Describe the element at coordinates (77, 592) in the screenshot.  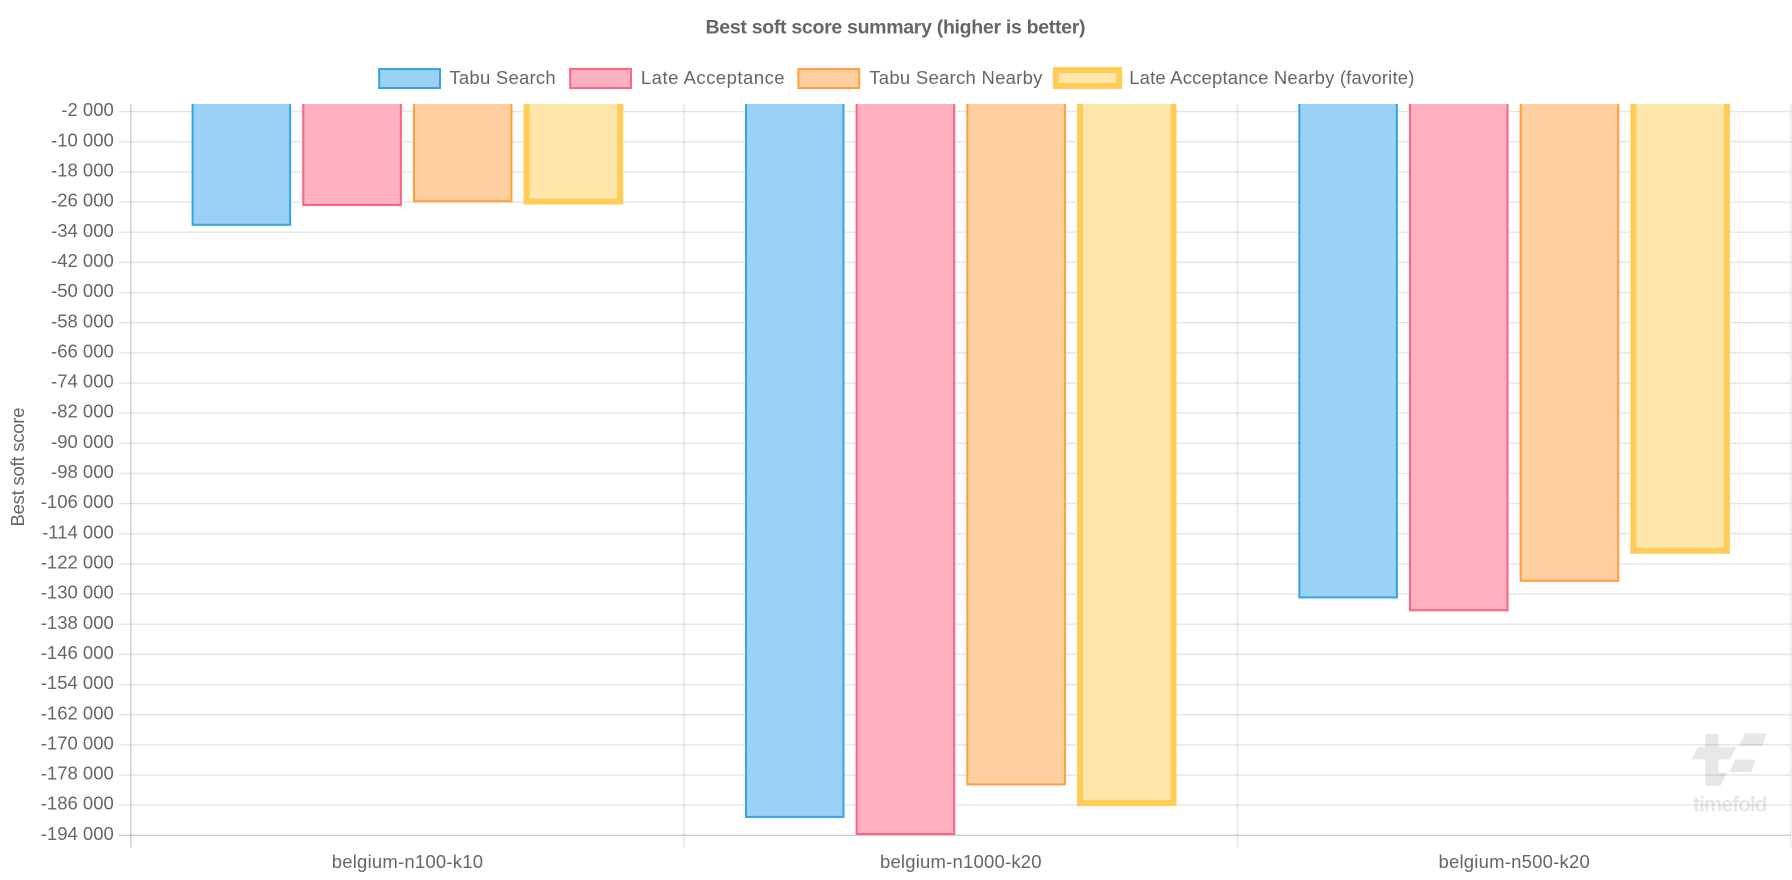
I see `svg-text: -130 000` at that location.